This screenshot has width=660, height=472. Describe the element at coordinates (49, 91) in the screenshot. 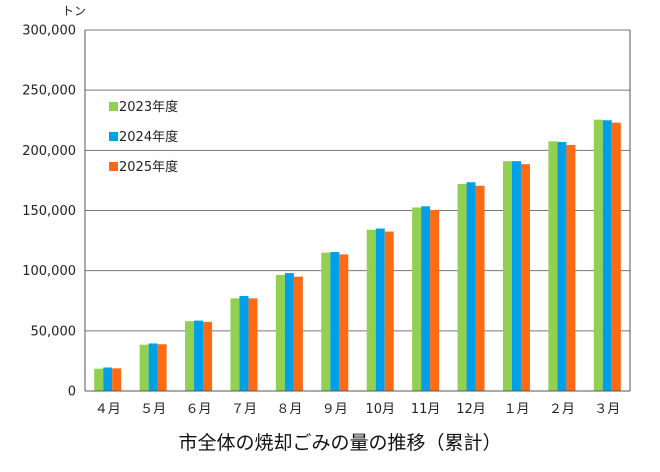

I see `y-tick-label: 250,000` at that location.